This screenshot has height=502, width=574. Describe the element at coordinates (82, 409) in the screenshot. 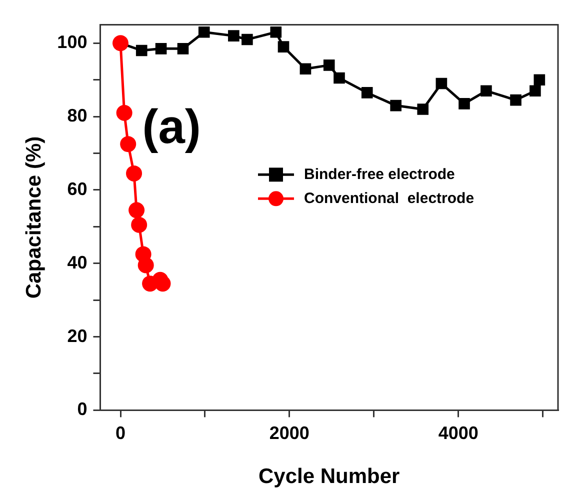

I see `y-tick-label: 0` at that location.